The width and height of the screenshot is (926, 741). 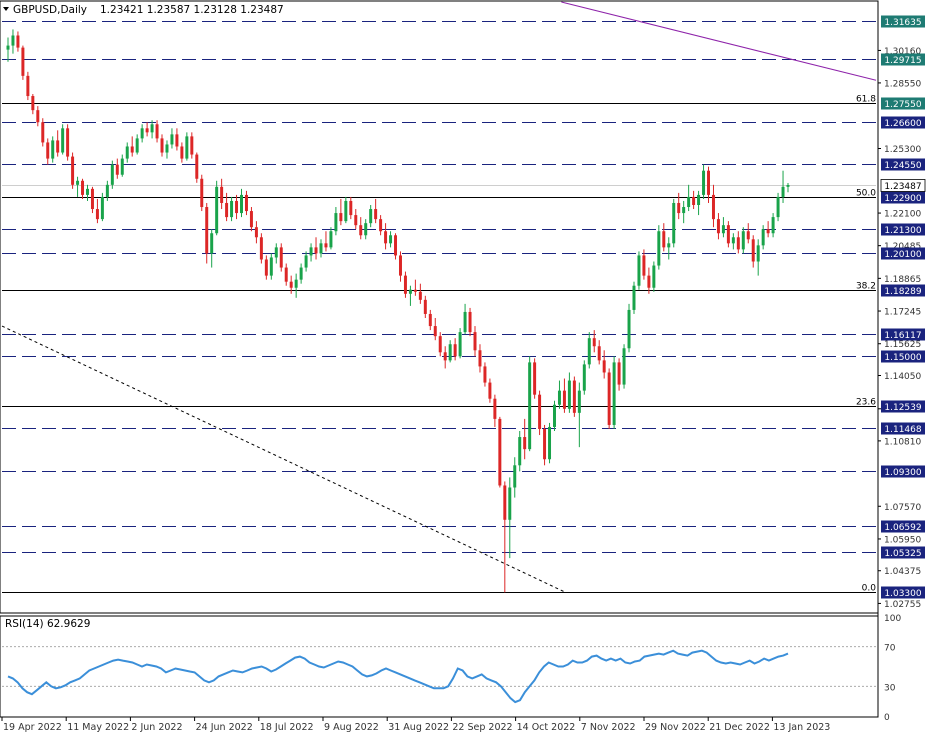 What do you see at coordinates (719, 41) in the screenshot?
I see `resistance-trendline` at bounding box center [719, 41].